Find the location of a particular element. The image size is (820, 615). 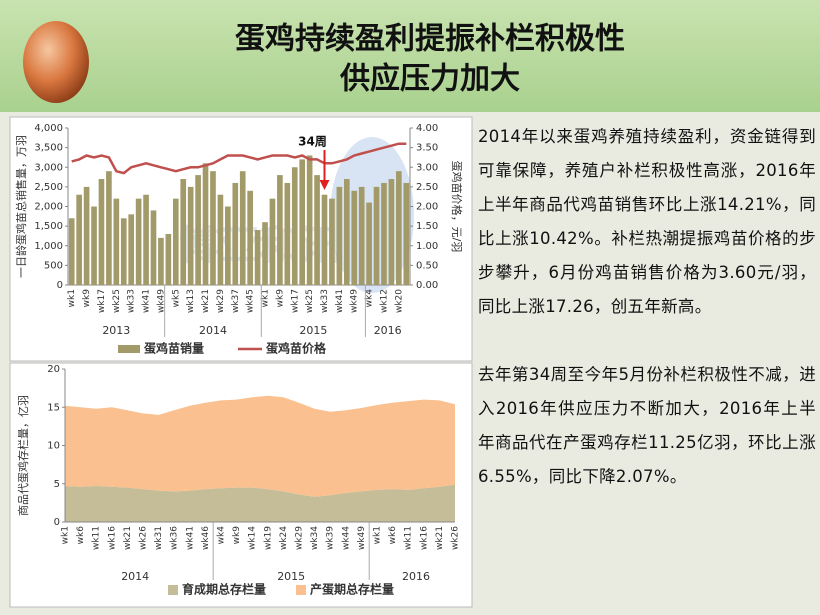

y-tick-label: 15 is located at coordinates (53, 407).